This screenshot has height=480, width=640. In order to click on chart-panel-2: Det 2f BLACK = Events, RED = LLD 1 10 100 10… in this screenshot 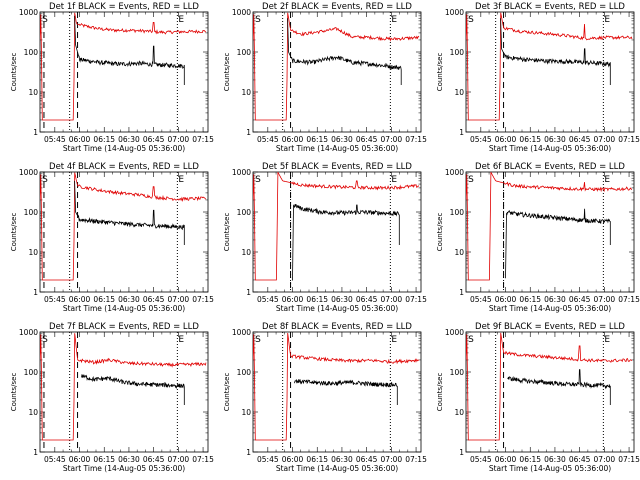, I will do `click(325, 77)`.